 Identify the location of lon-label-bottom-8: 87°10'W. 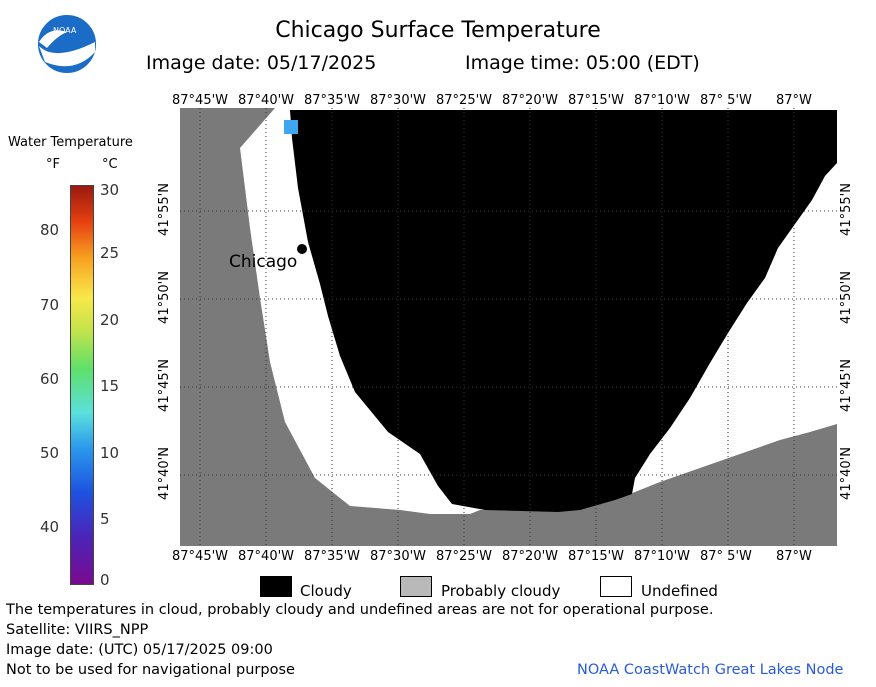
(662, 556).